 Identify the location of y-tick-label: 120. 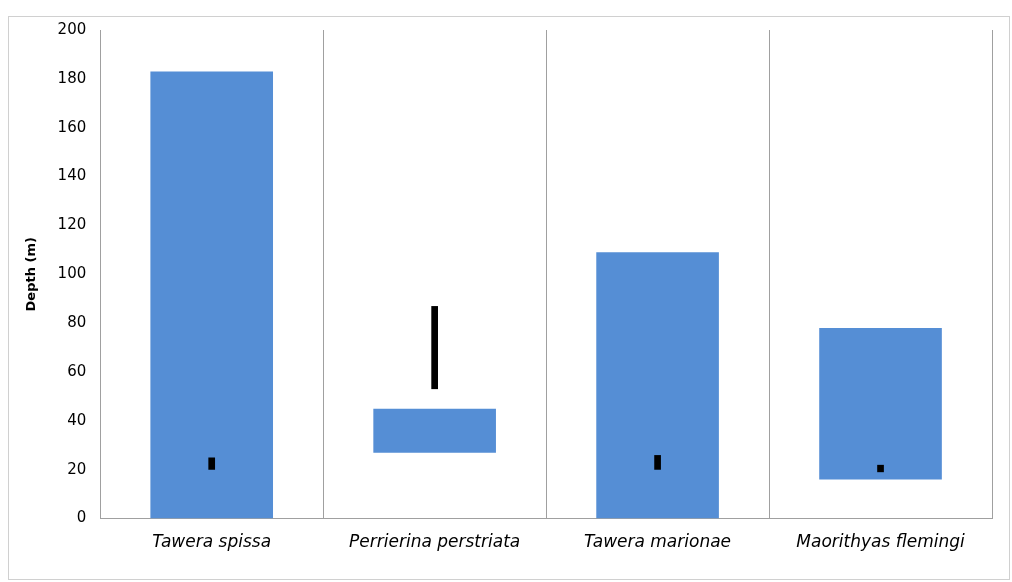
(72, 224).